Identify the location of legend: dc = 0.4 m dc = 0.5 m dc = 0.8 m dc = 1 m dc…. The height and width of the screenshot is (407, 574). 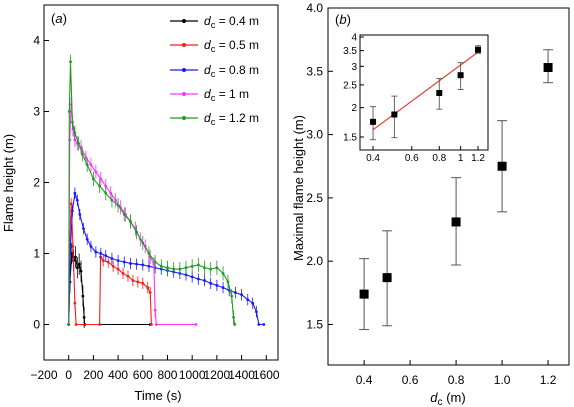
(214, 70).